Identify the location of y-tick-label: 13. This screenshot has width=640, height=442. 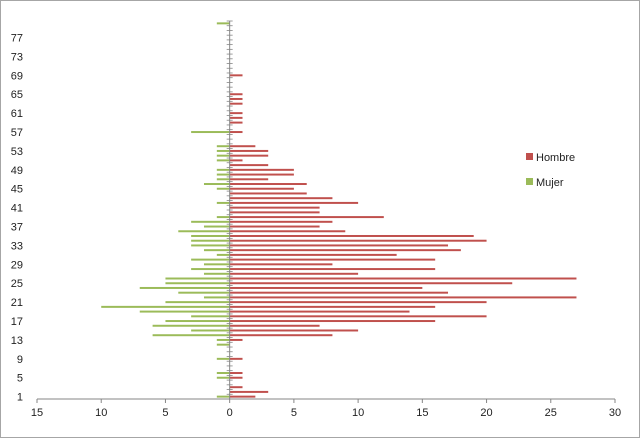
(17, 341).